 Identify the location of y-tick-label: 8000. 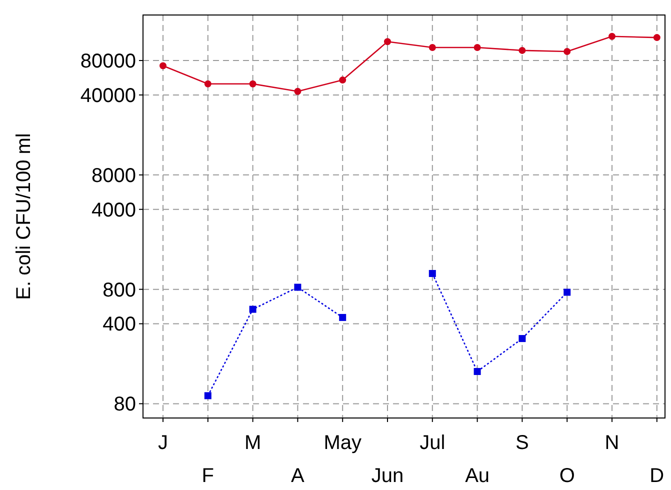
(114, 175).